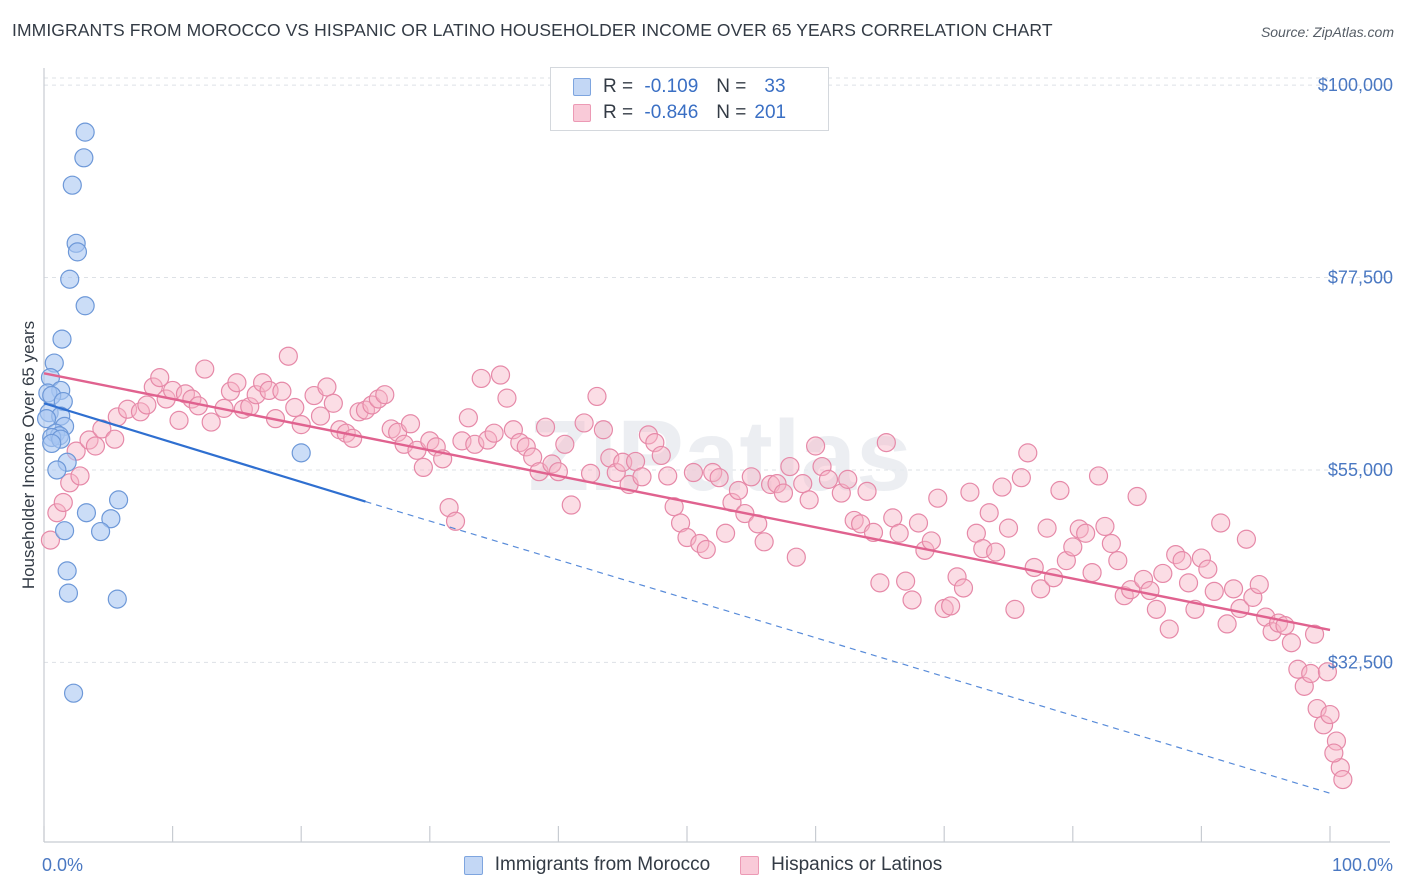 Image resolution: width=1406 pixels, height=892 pixels. Describe the element at coordinates (857, 864) in the screenshot. I see `legend-item-label: Hispanics or Latinos` at that location.